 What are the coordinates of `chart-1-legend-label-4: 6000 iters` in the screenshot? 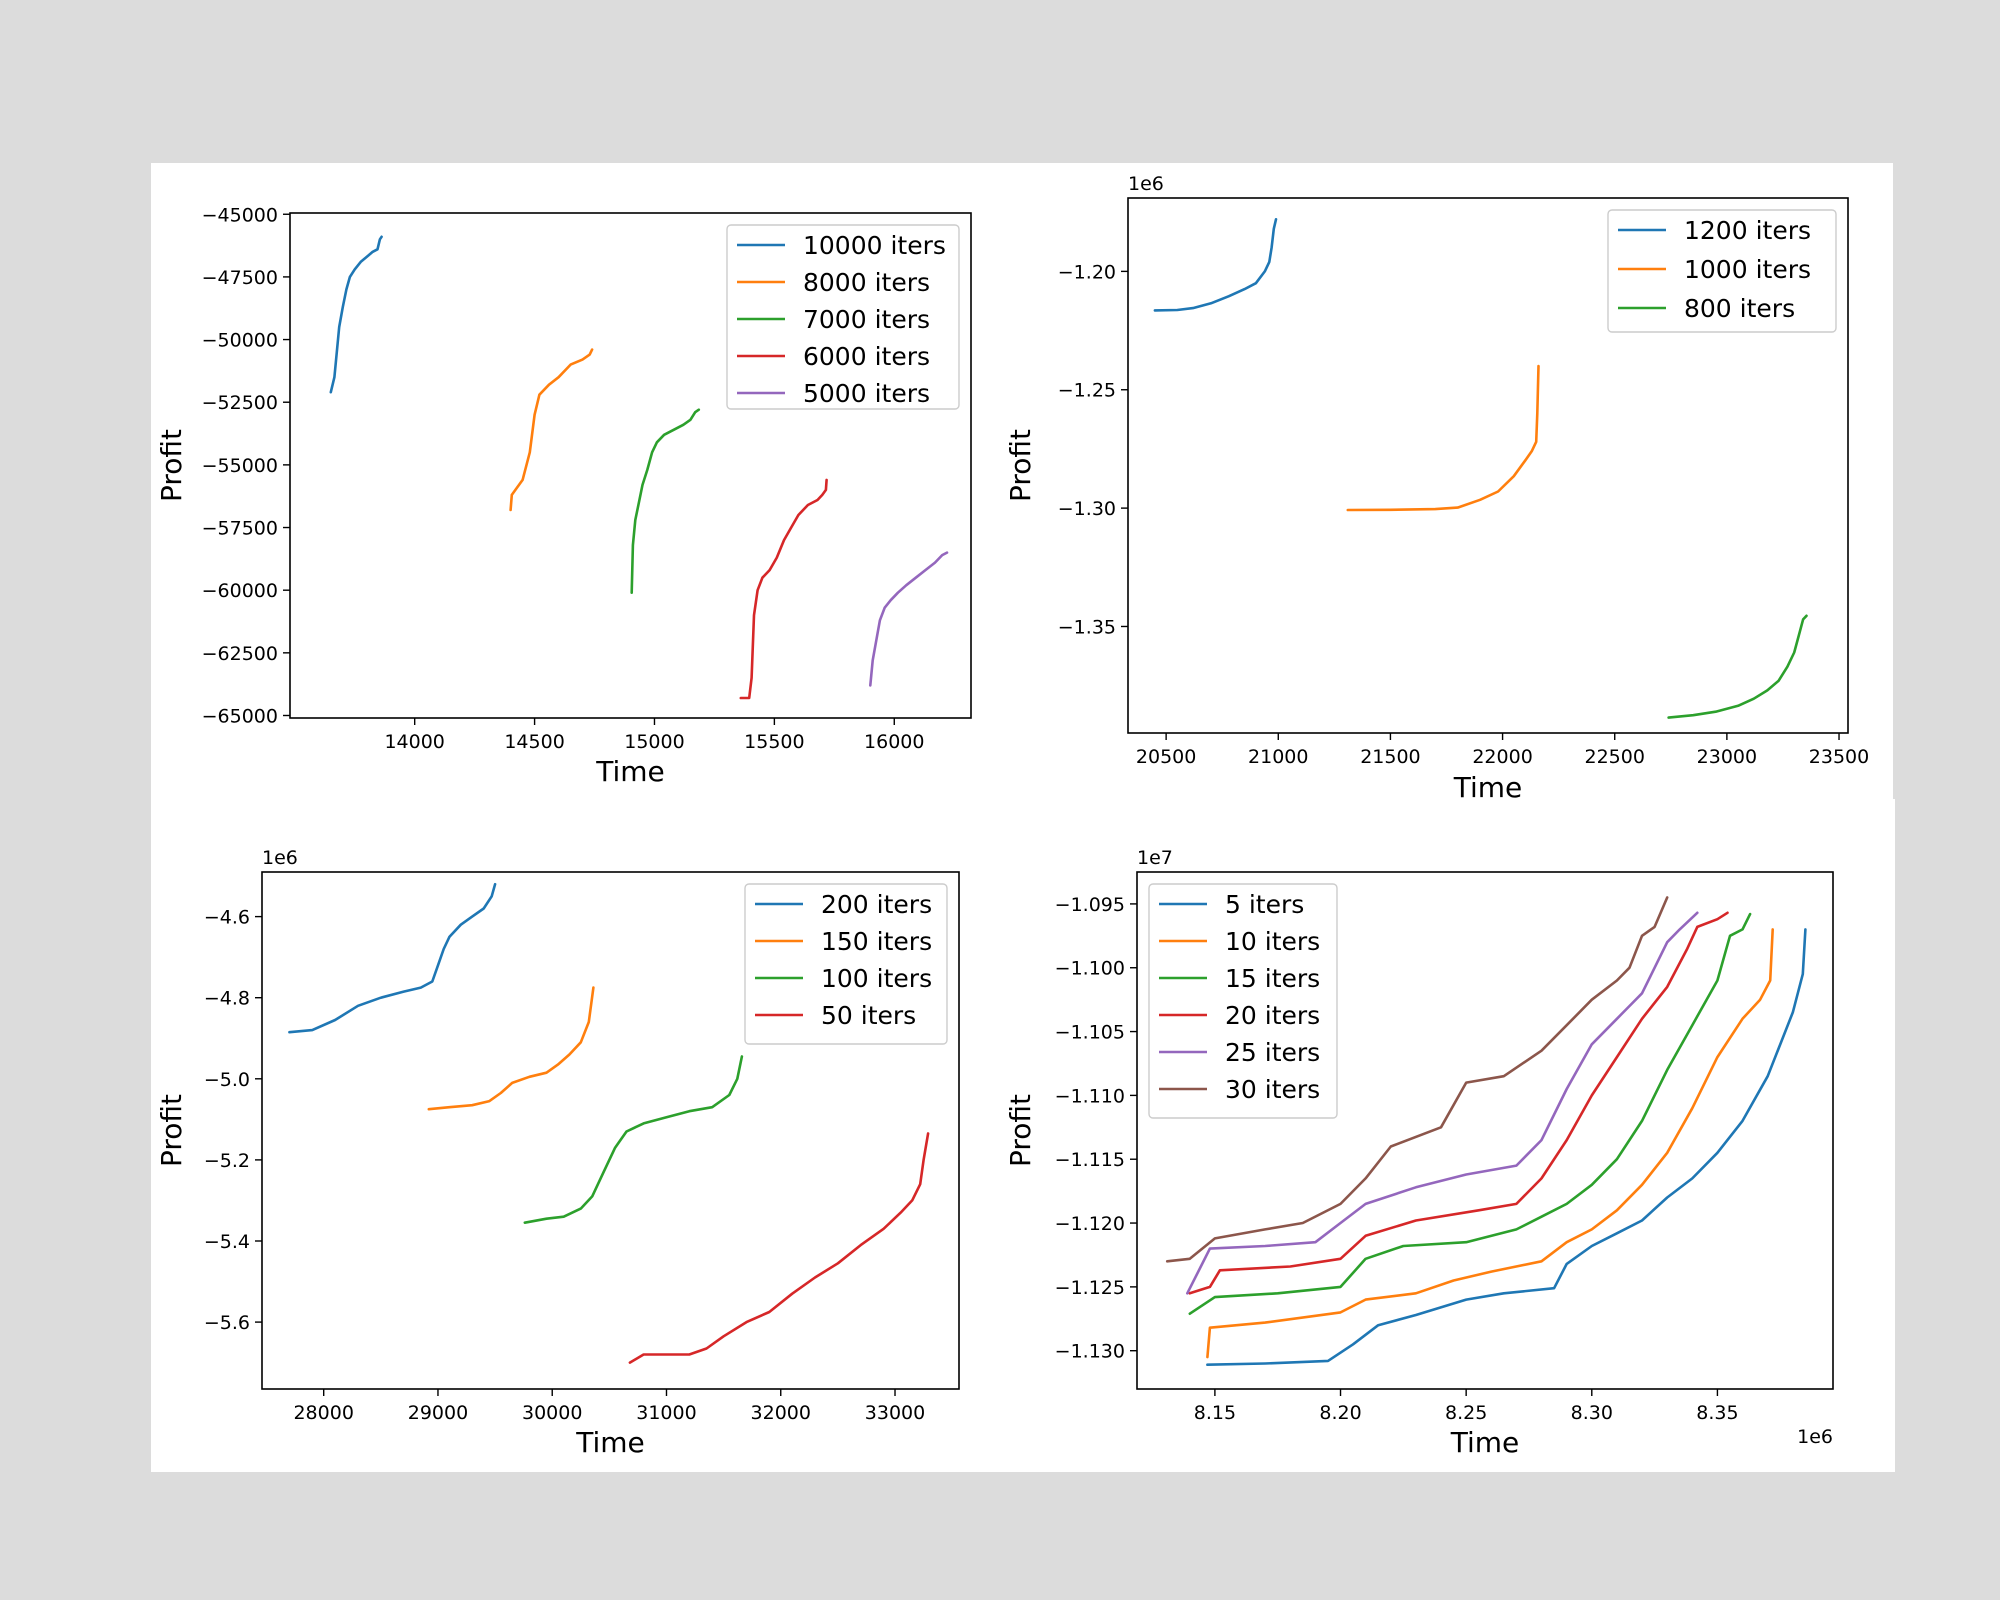 It's located at (866, 356).